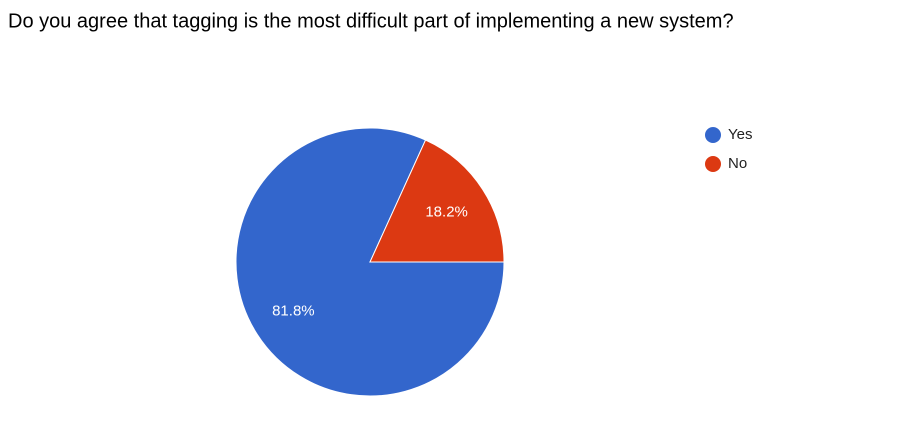 This screenshot has width=921, height=421. What do you see at coordinates (740, 134) in the screenshot?
I see `legend-label: Yes` at bounding box center [740, 134].